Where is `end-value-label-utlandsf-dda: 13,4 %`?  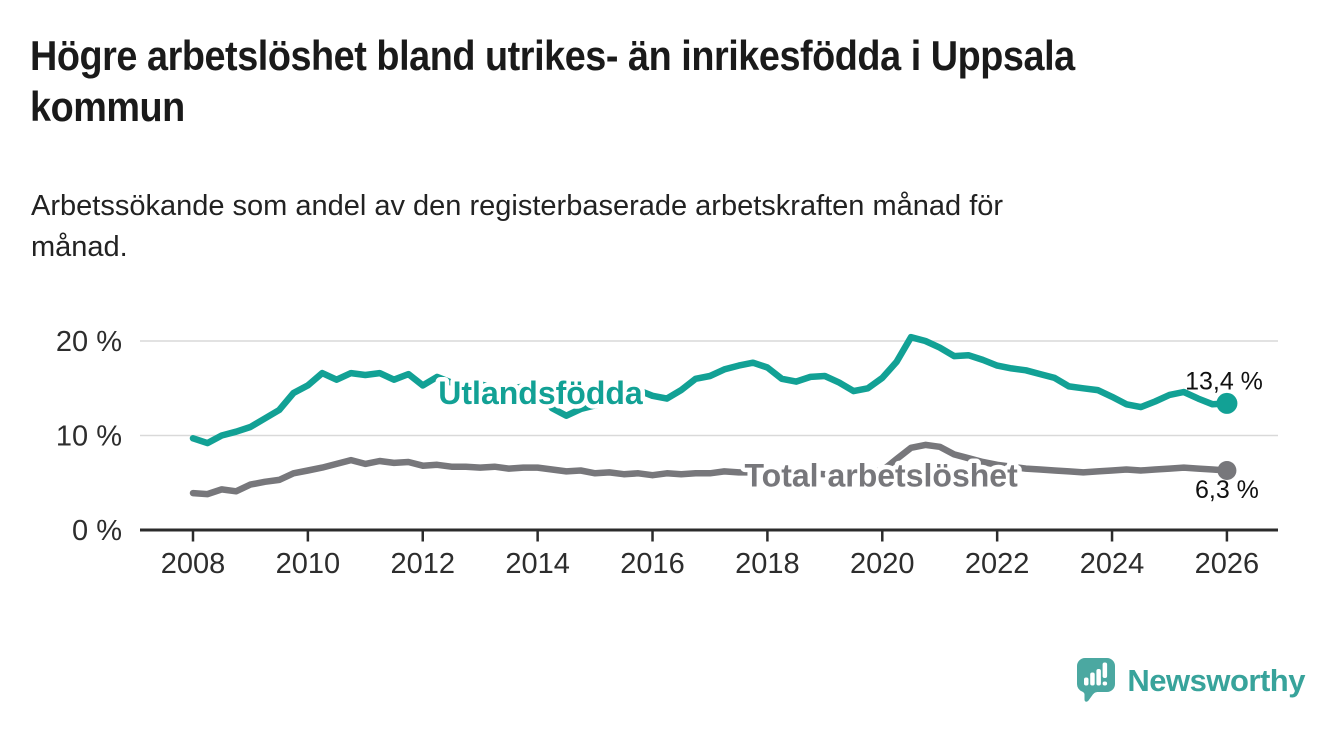 end-value-label-utlandsf-dda: 13,4 % is located at coordinates (1224, 381).